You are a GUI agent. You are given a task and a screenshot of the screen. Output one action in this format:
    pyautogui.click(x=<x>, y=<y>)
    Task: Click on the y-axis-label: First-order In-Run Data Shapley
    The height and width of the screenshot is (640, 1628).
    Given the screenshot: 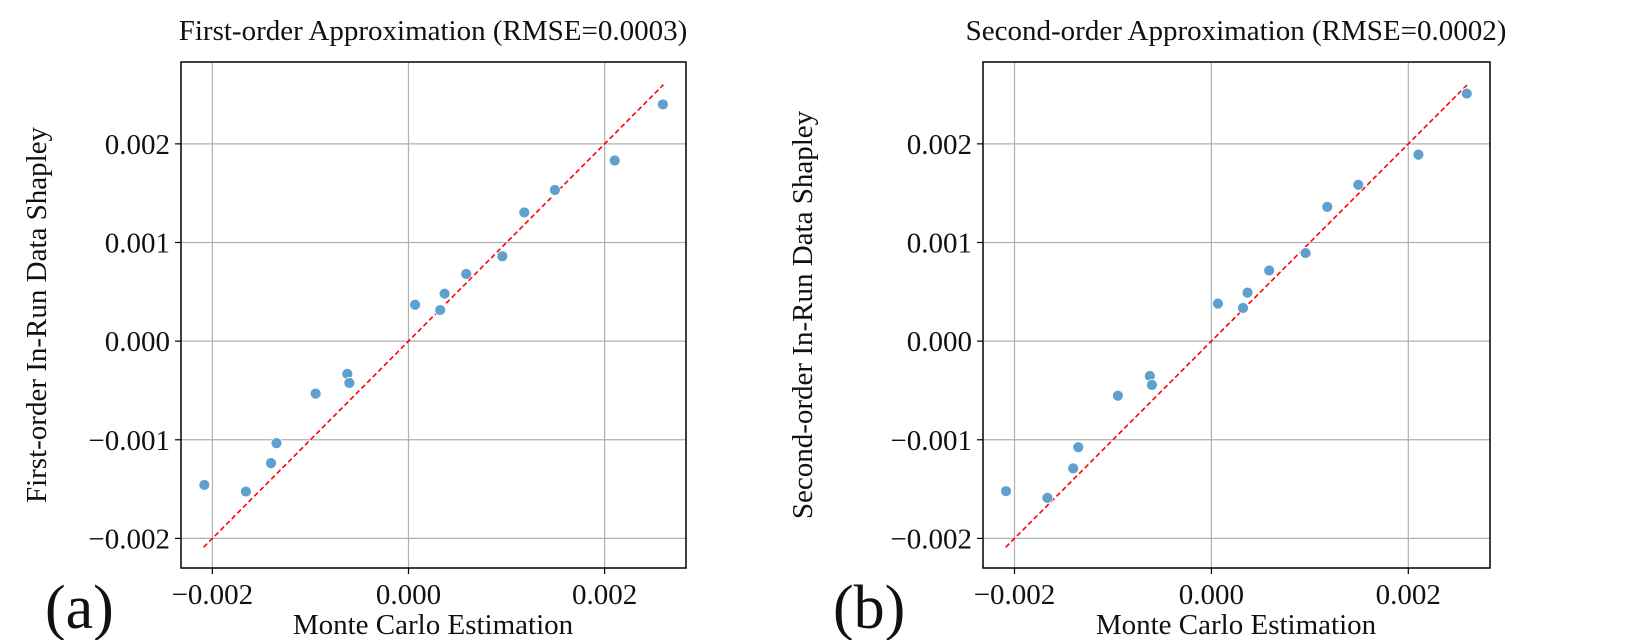 What is the action you would take?
    pyautogui.click(x=37, y=314)
    